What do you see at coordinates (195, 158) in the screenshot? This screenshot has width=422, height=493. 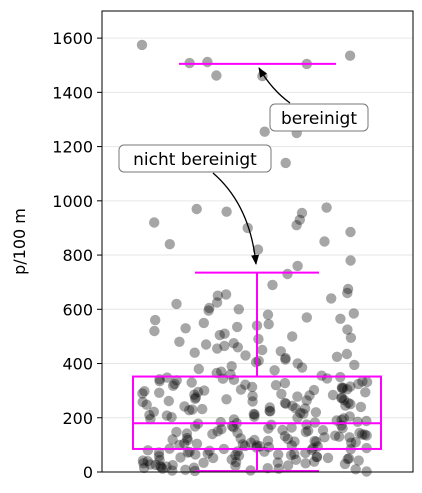 I see `annotation-box` at bounding box center [195, 158].